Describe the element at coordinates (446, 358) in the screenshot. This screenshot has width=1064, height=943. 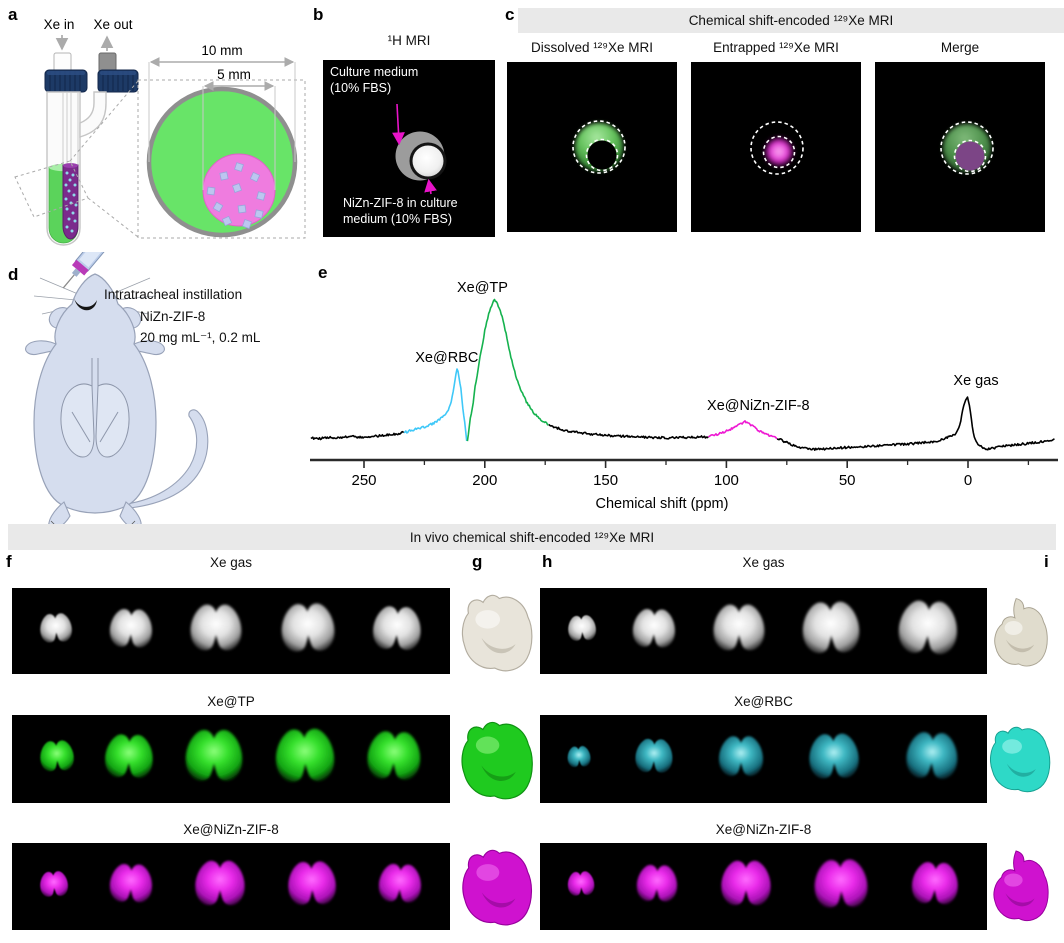
I see `peak-label: Xe@RBC` at that location.